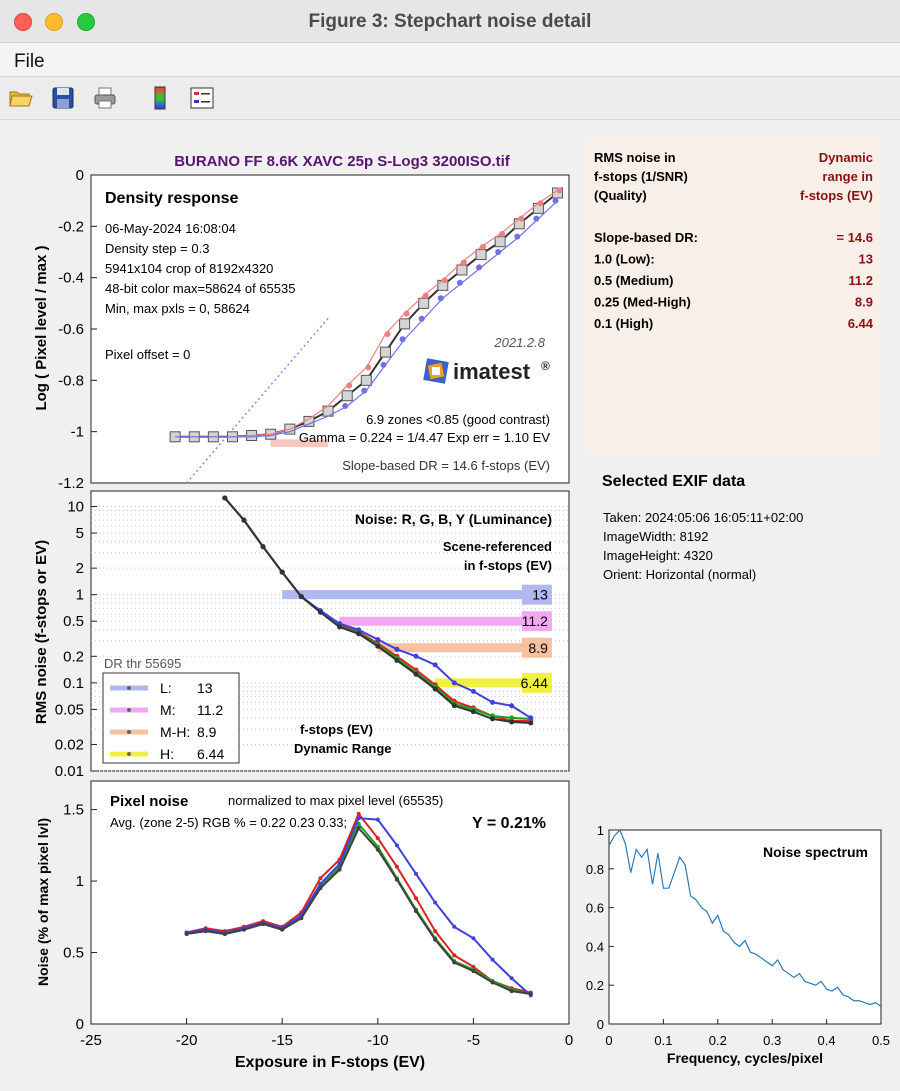 The width and height of the screenshot is (900, 1091). What do you see at coordinates (73, 810) in the screenshot?
I see `plot3-ytick: 1.5` at bounding box center [73, 810].